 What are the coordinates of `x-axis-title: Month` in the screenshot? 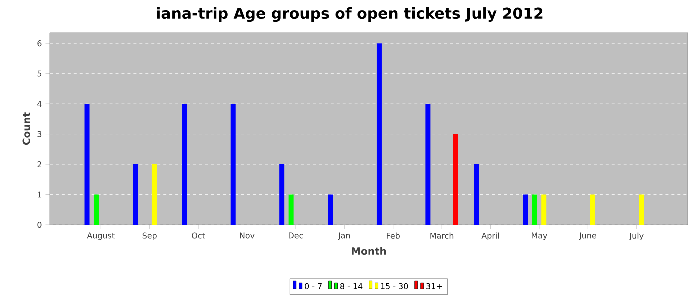 It's located at (369, 251).